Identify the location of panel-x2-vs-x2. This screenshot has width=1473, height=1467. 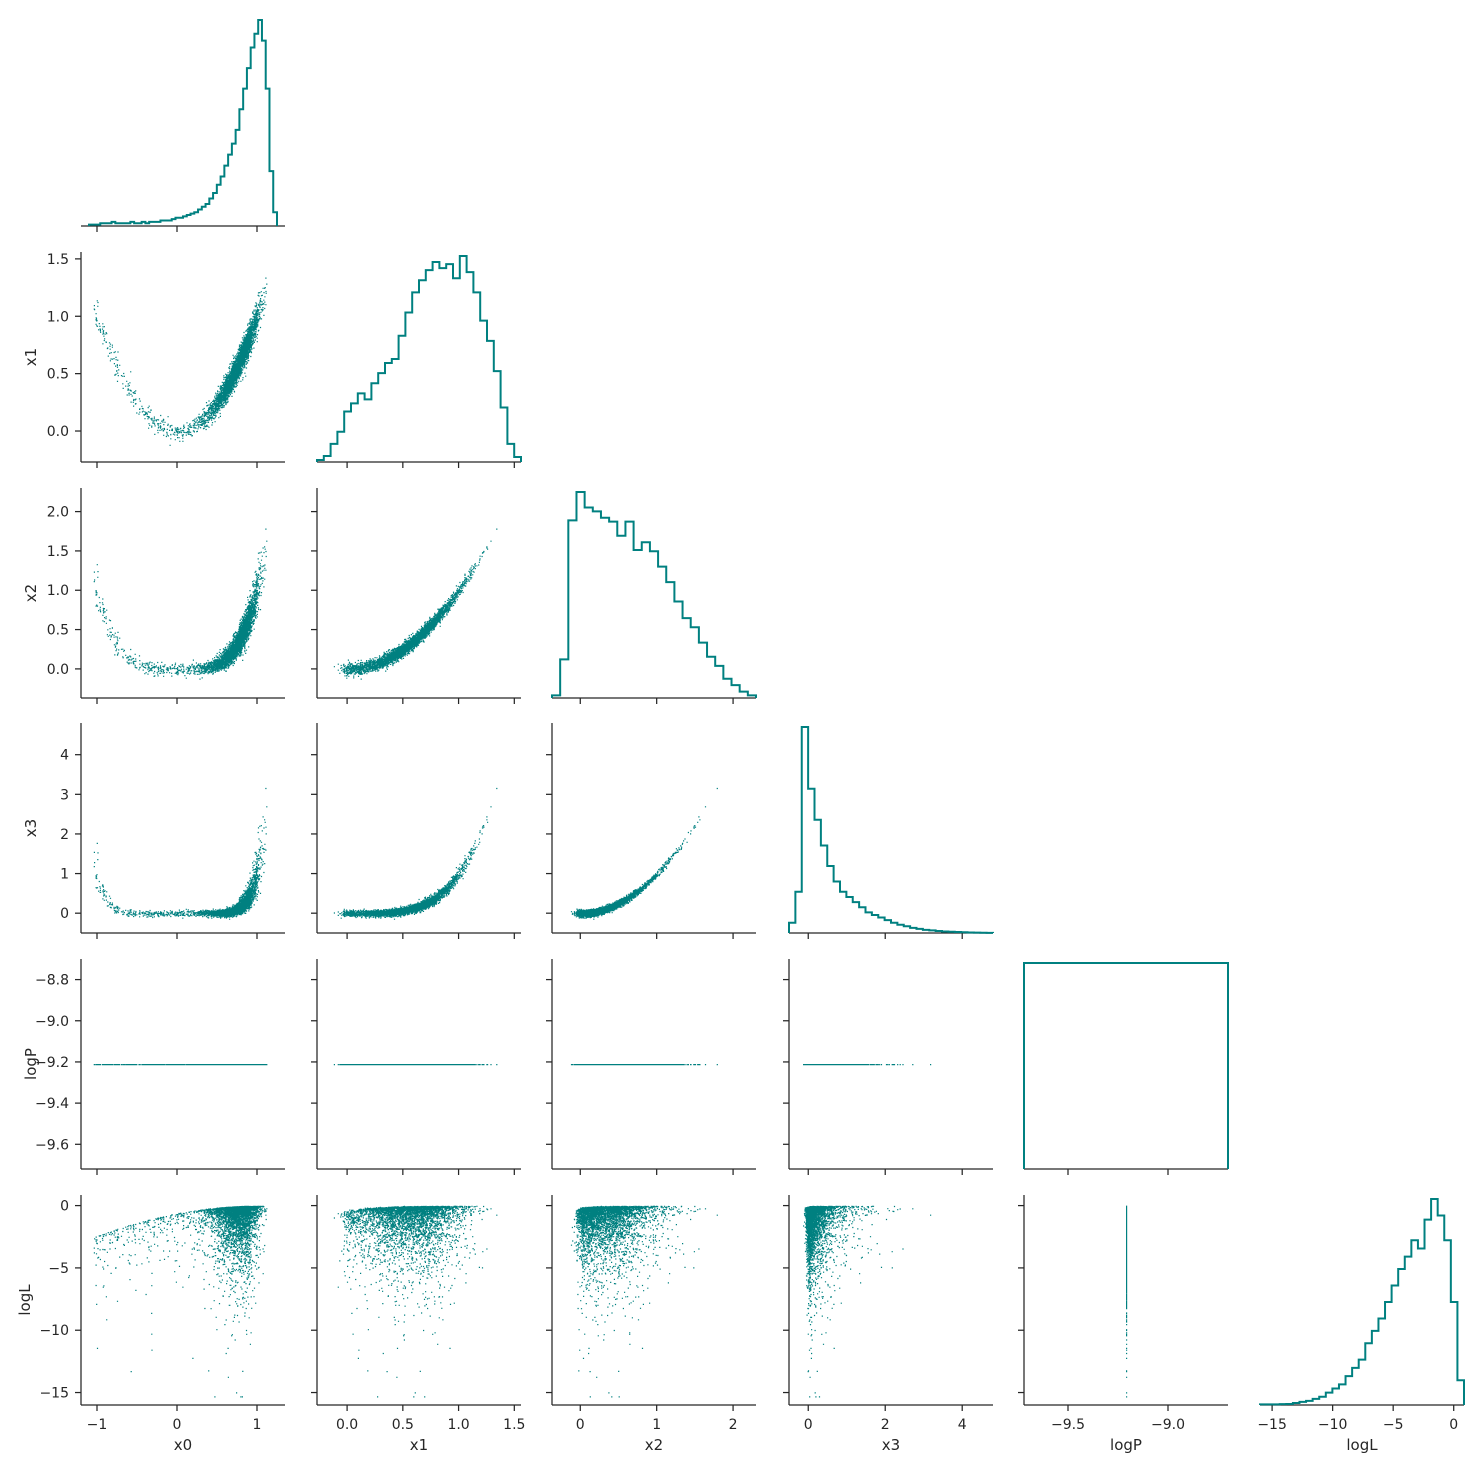
(654, 597).